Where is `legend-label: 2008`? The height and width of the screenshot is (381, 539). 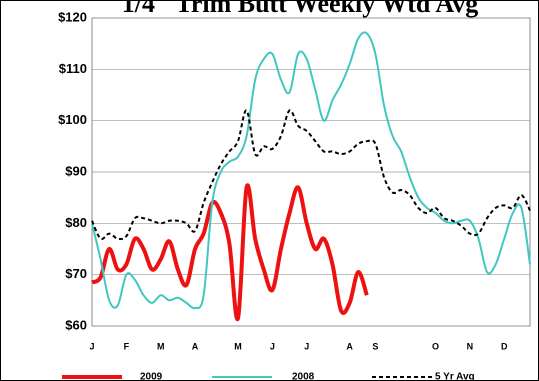
legend-label: 2008 is located at coordinates (303, 376).